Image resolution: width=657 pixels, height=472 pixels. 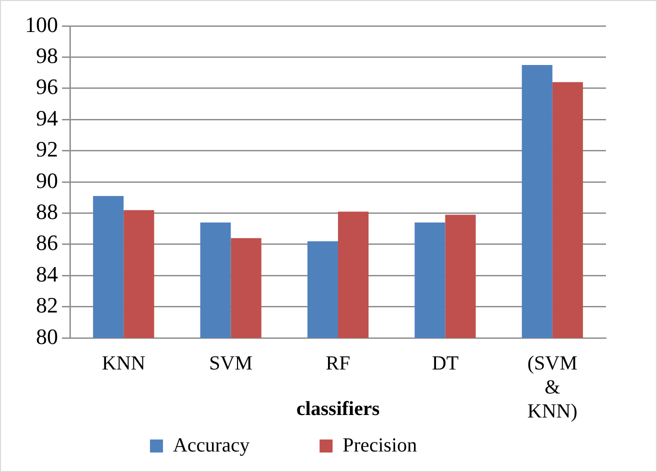 What do you see at coordinates (338, 409) in the screenshot?
I see `x-axis-title: classifiers` at bounding box center [338, 409].